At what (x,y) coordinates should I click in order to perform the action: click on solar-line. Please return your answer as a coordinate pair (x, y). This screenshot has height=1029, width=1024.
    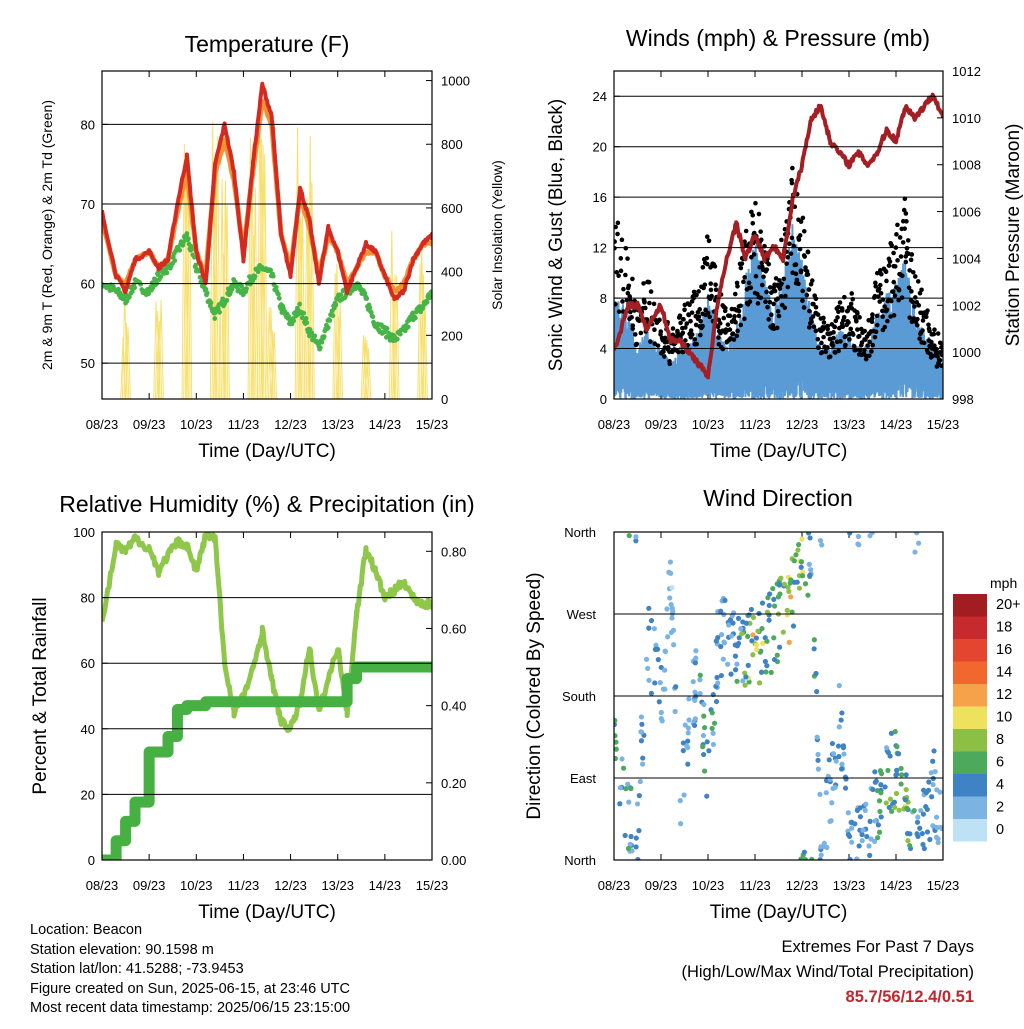
    Looking at the image, I should click on (368, 373).